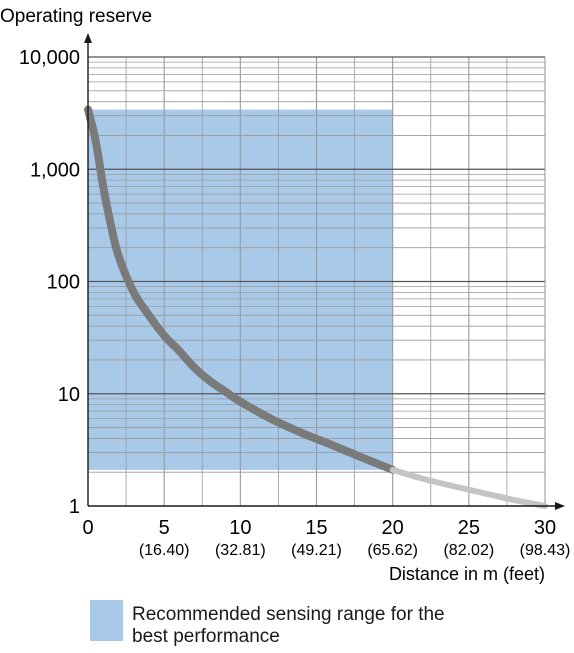  What do you see at coordinates (76, 16) in the screenshot?
I see `y-axis-label: Operating reserve` at bounding box center [76, 16].